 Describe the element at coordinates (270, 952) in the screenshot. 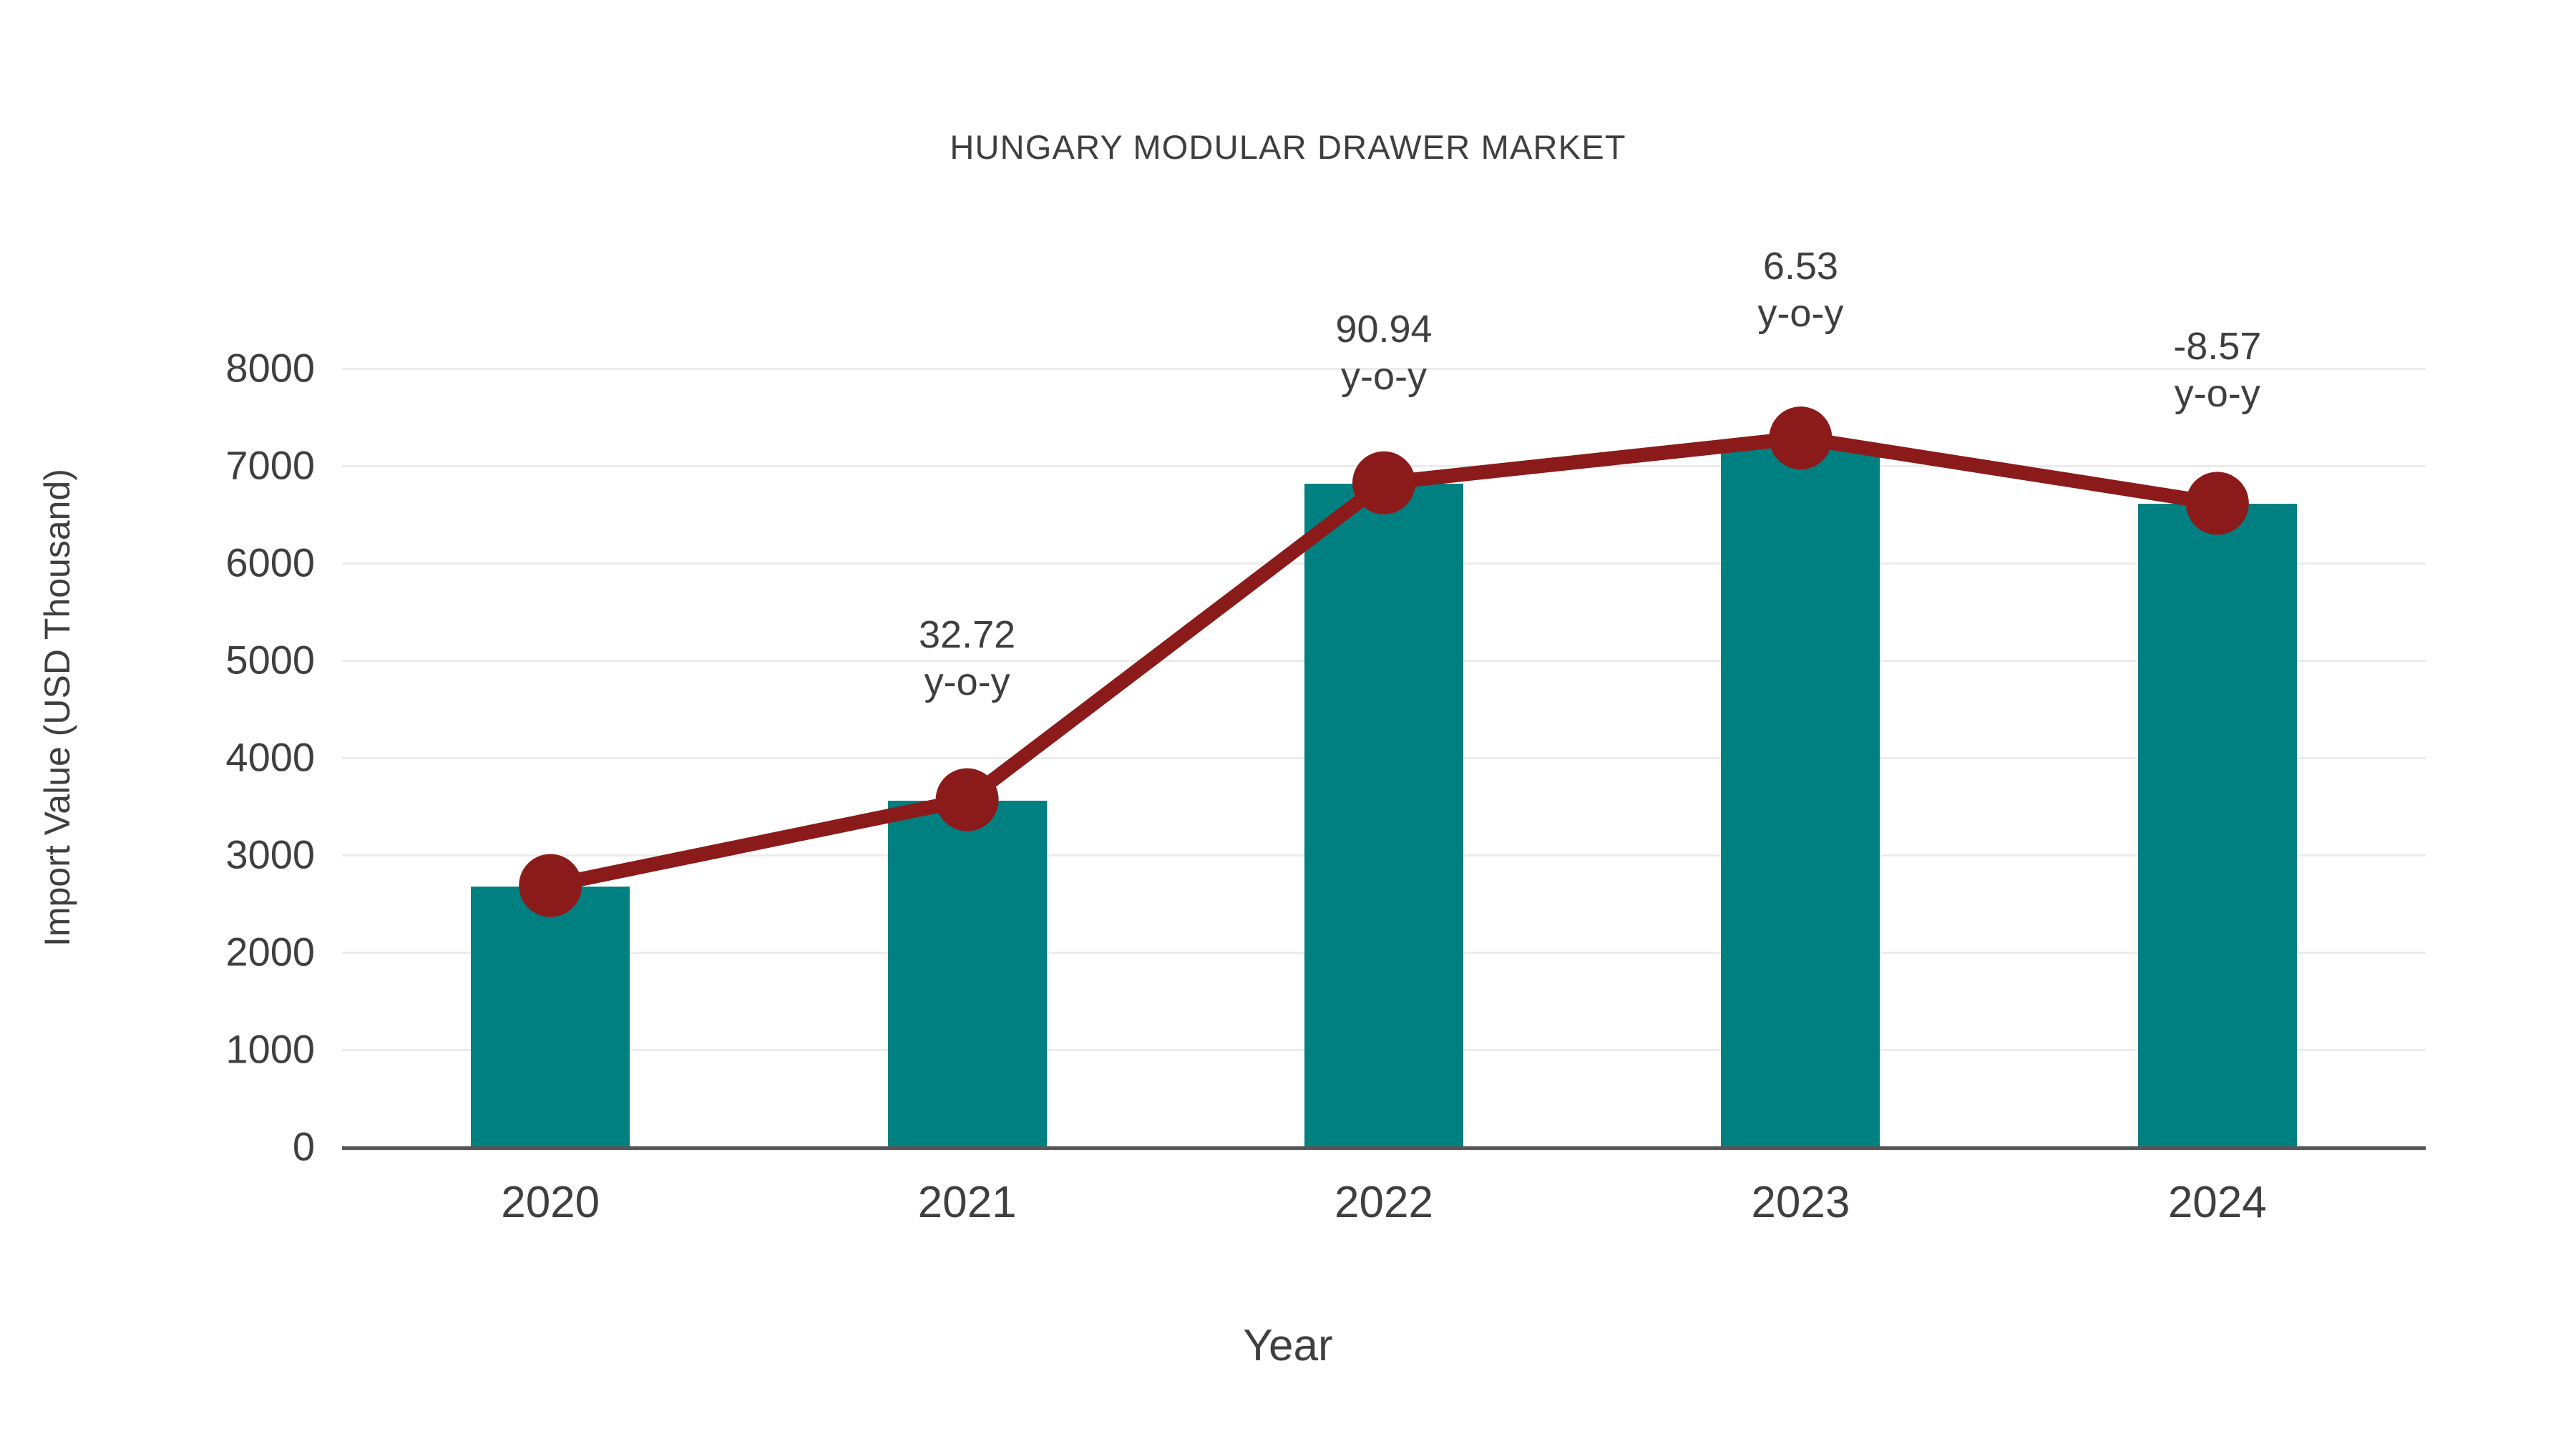

I see `y-tick-label-2000: 2000` at that location.